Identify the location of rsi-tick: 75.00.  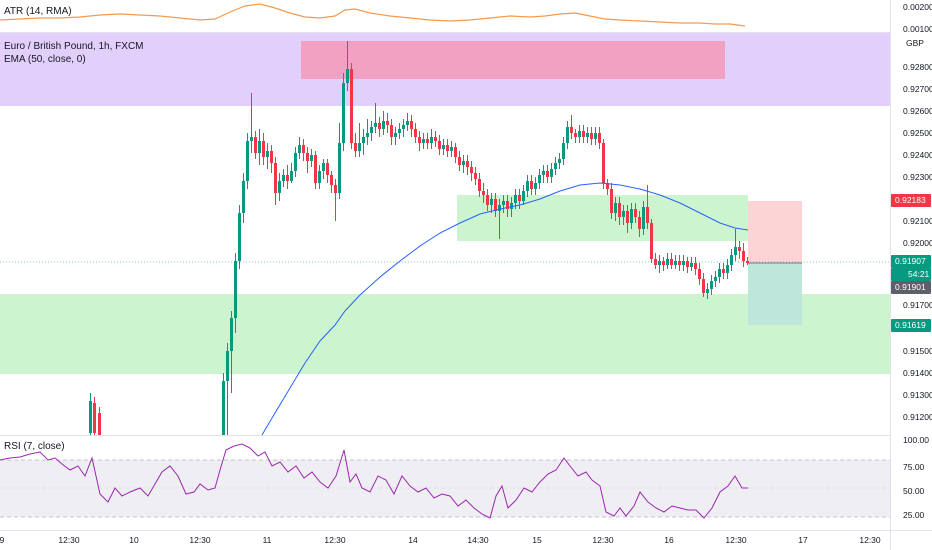
(914, 467).